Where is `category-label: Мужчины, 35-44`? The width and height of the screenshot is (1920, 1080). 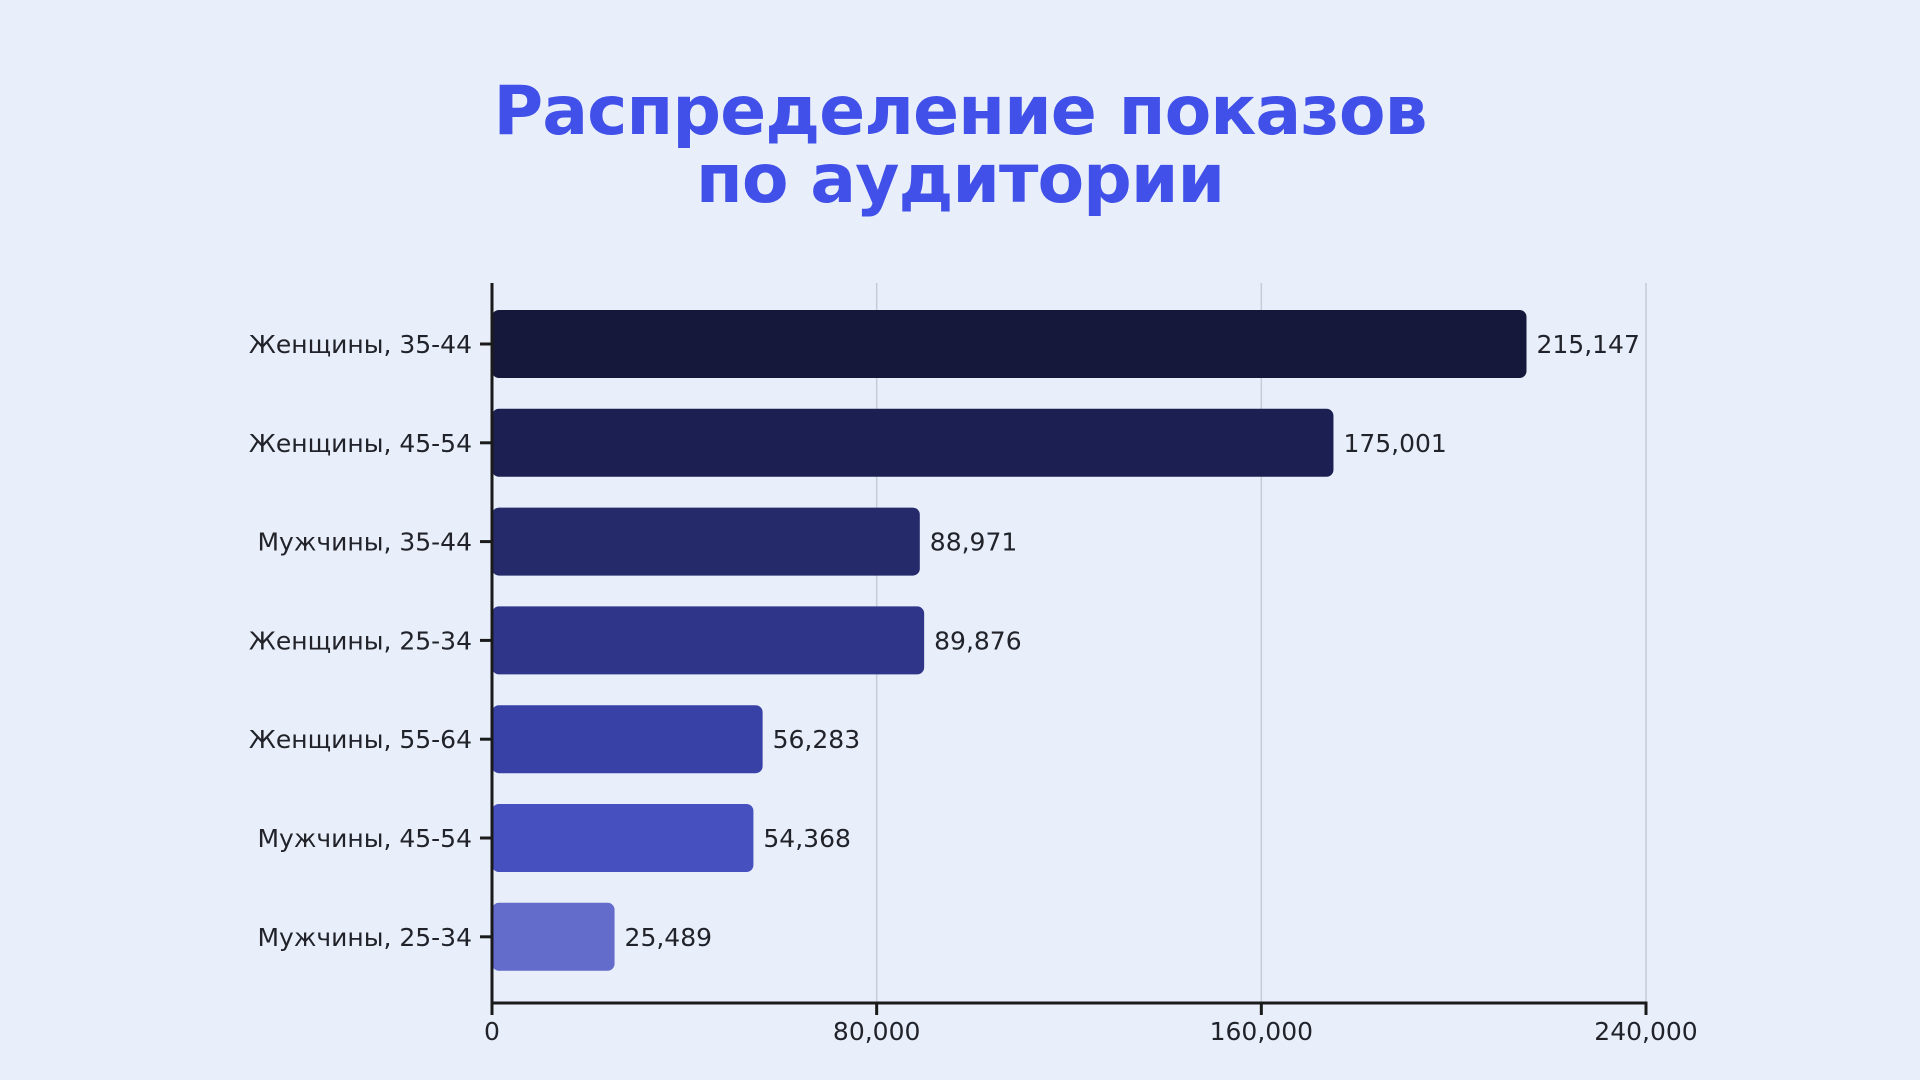
category-label: Мужчины, 35-44 is located at coordinates (364, 542).